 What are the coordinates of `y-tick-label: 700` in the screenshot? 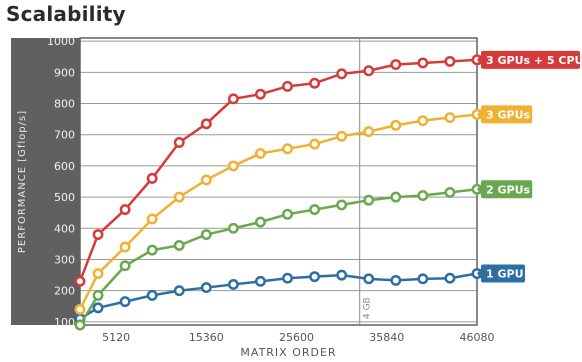 It's located at (64, 135).